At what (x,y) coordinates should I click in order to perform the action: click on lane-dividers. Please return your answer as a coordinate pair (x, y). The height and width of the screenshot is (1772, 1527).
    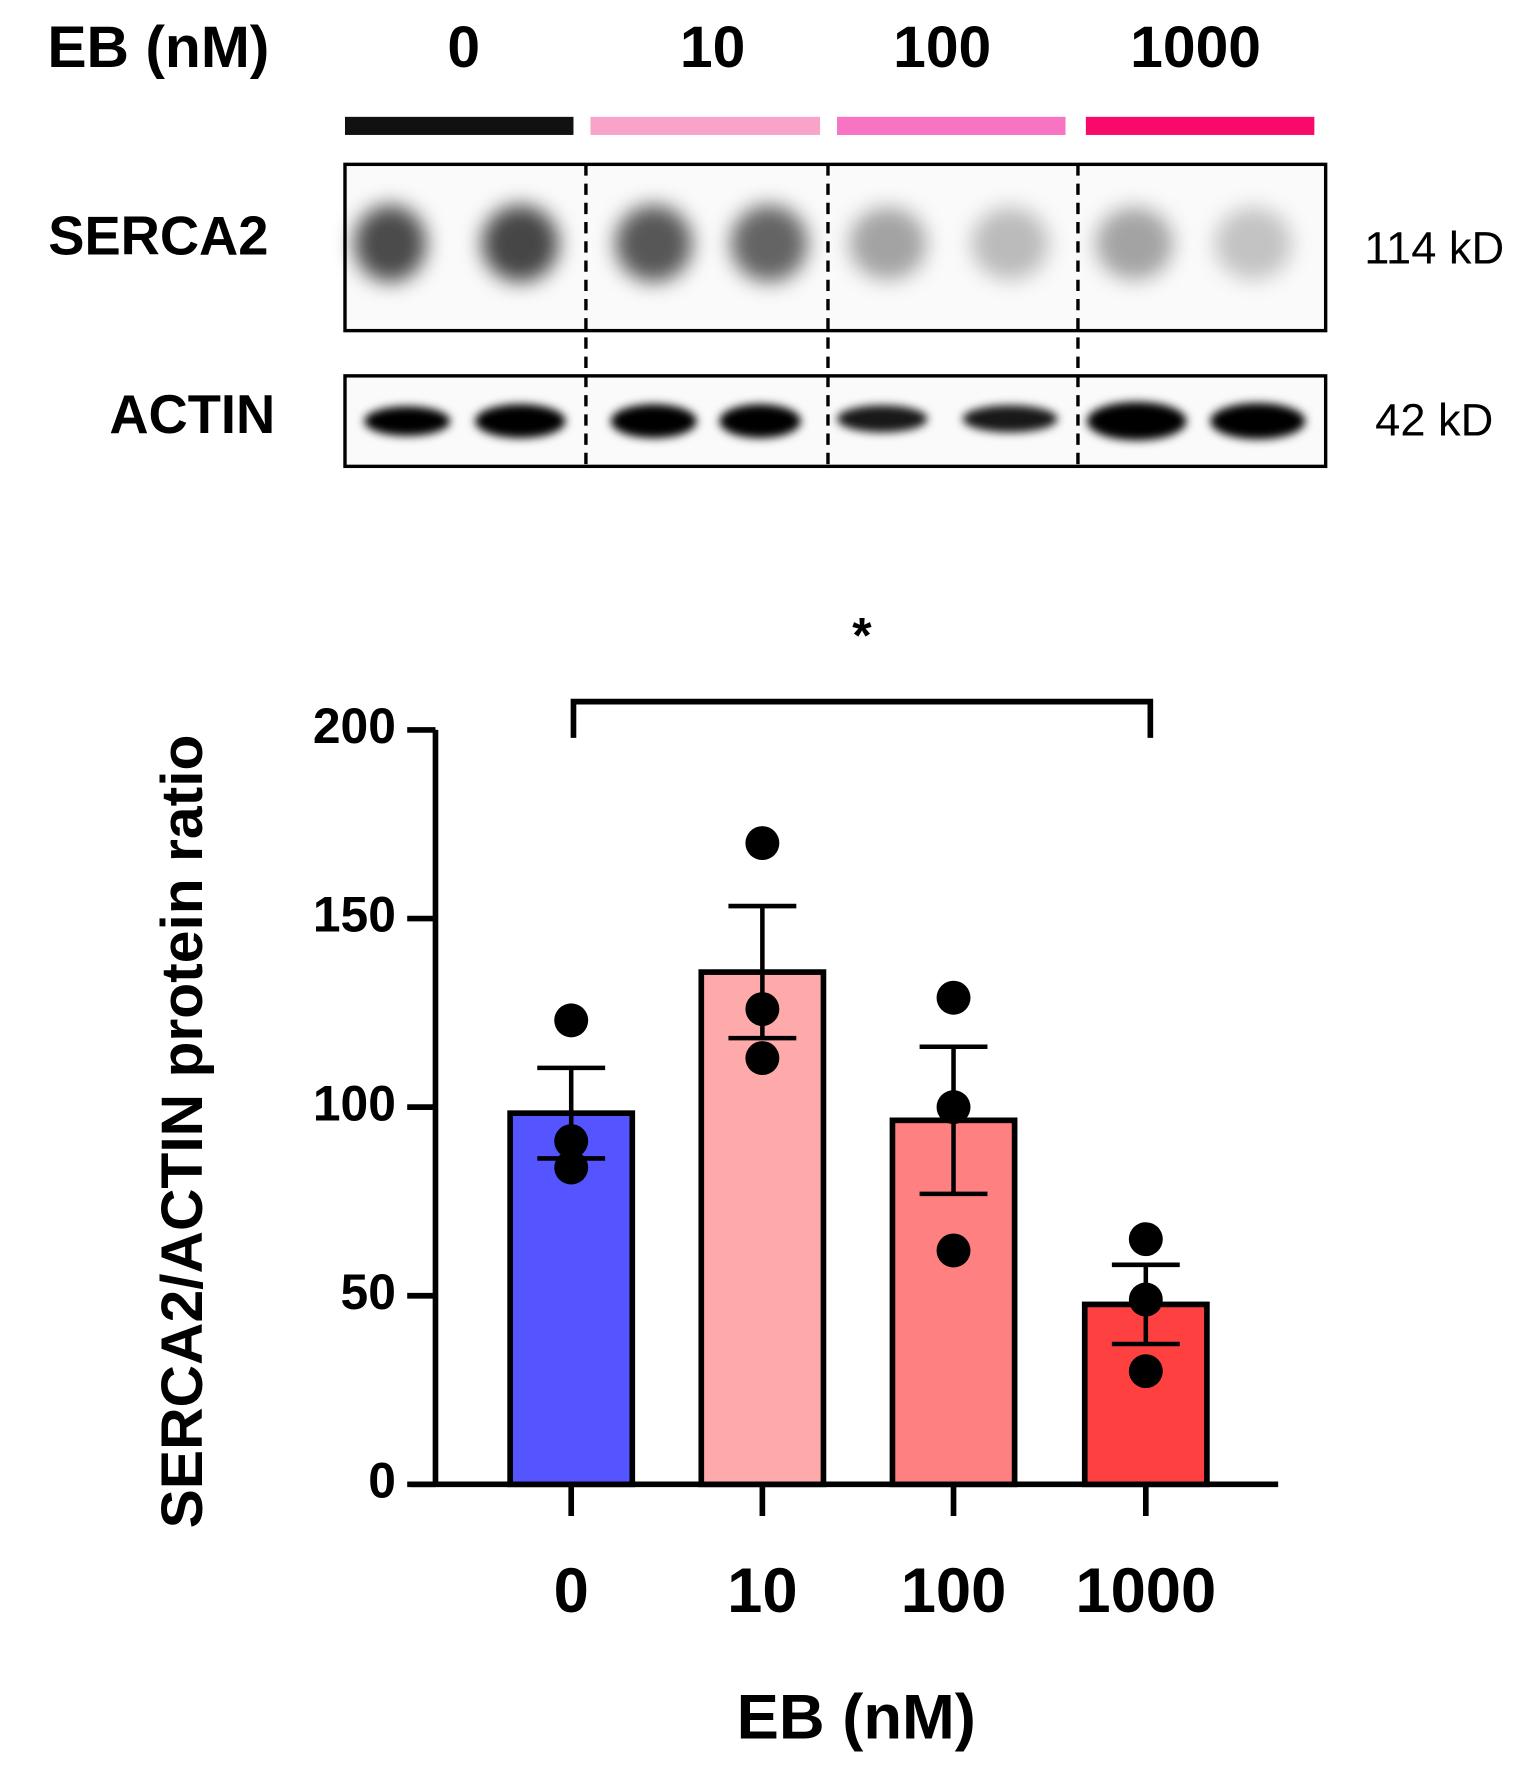
    Looking at the image, I should click on (832, 315).